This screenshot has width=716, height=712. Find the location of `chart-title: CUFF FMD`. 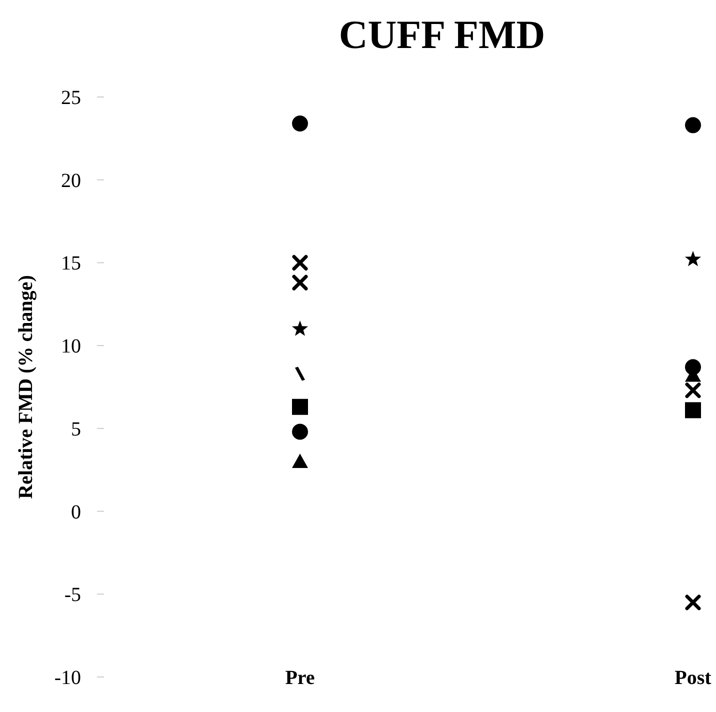

chart-title: CUFF FMD is located at coordinates (442, 34).